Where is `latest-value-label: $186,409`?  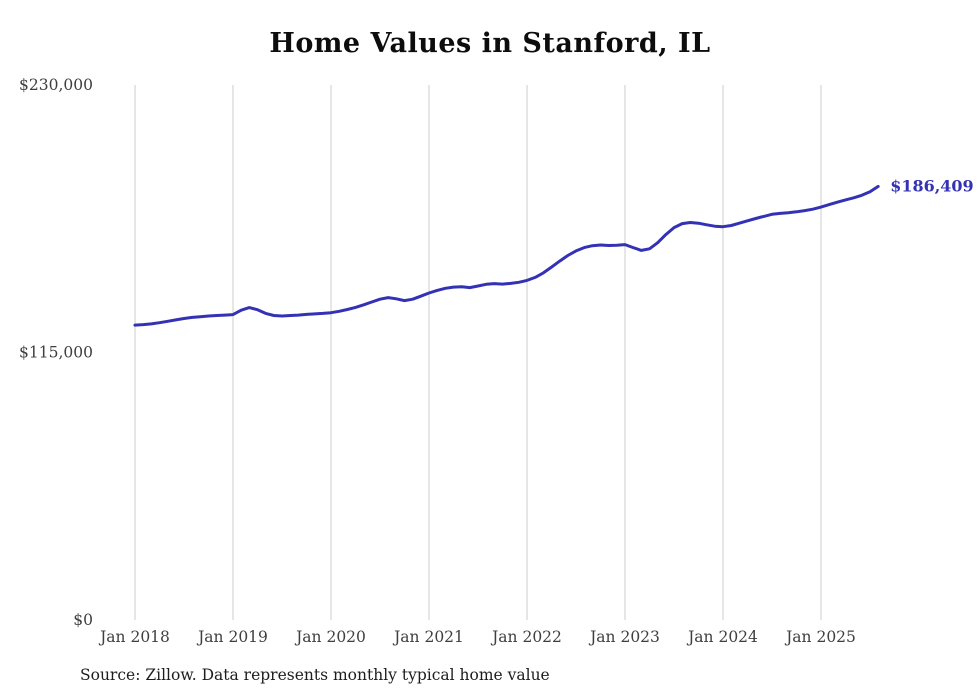 latest-value-label: $186,409 is located at coordinates (932, 185).